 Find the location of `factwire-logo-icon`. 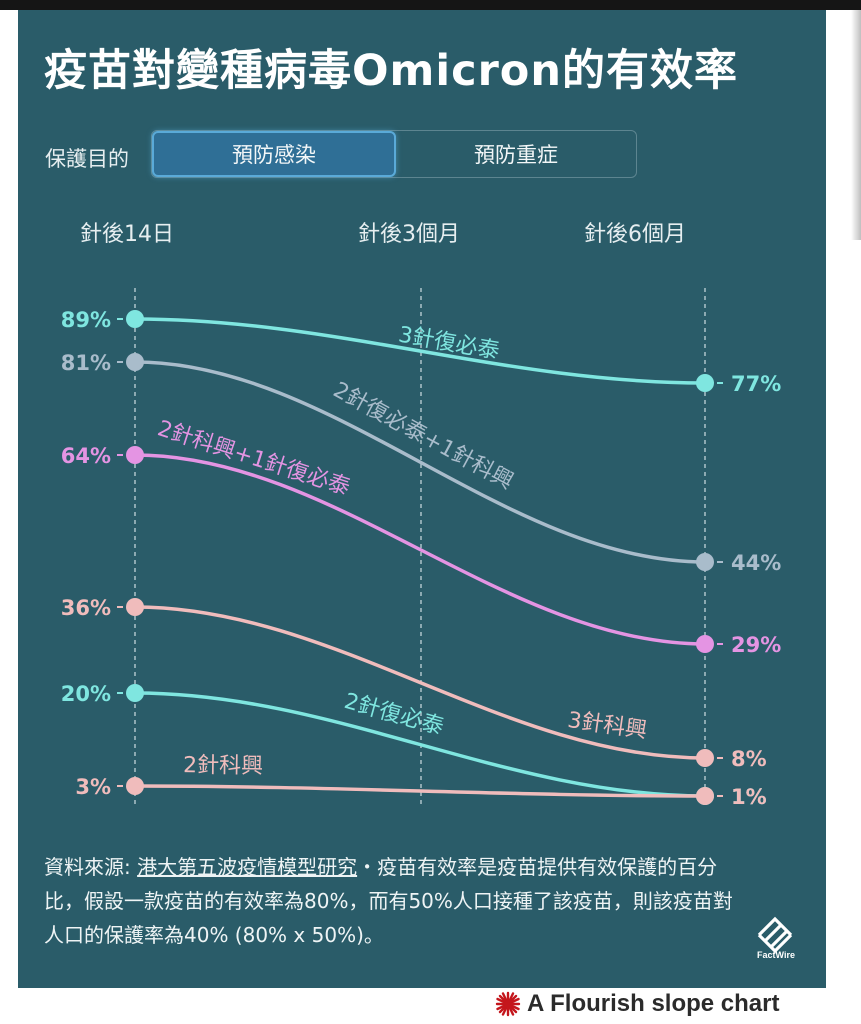

factwire-logo-icon is located at coordinates (775, 935).